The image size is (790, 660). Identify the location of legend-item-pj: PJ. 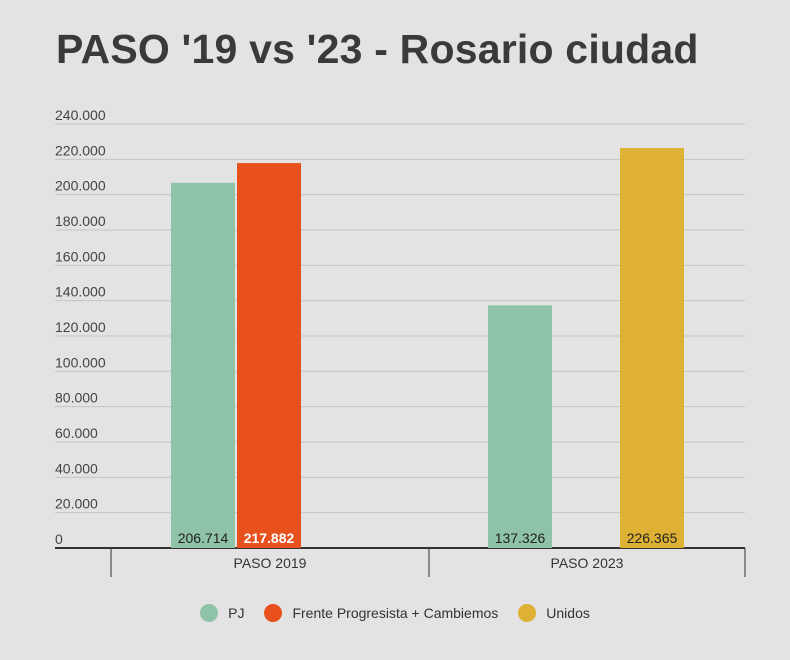
(222, 613).